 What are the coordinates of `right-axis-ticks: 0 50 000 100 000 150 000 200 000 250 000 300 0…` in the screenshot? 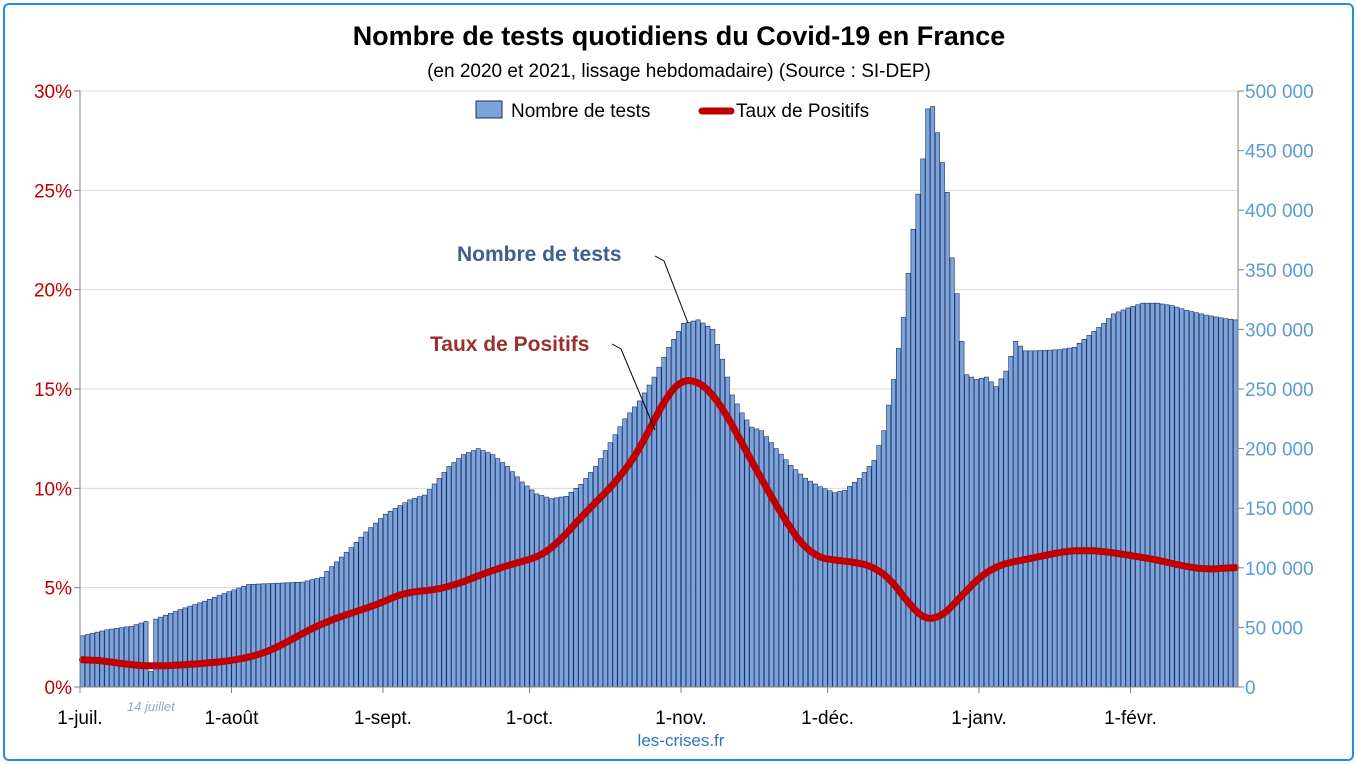 It's located at (1276, 390).